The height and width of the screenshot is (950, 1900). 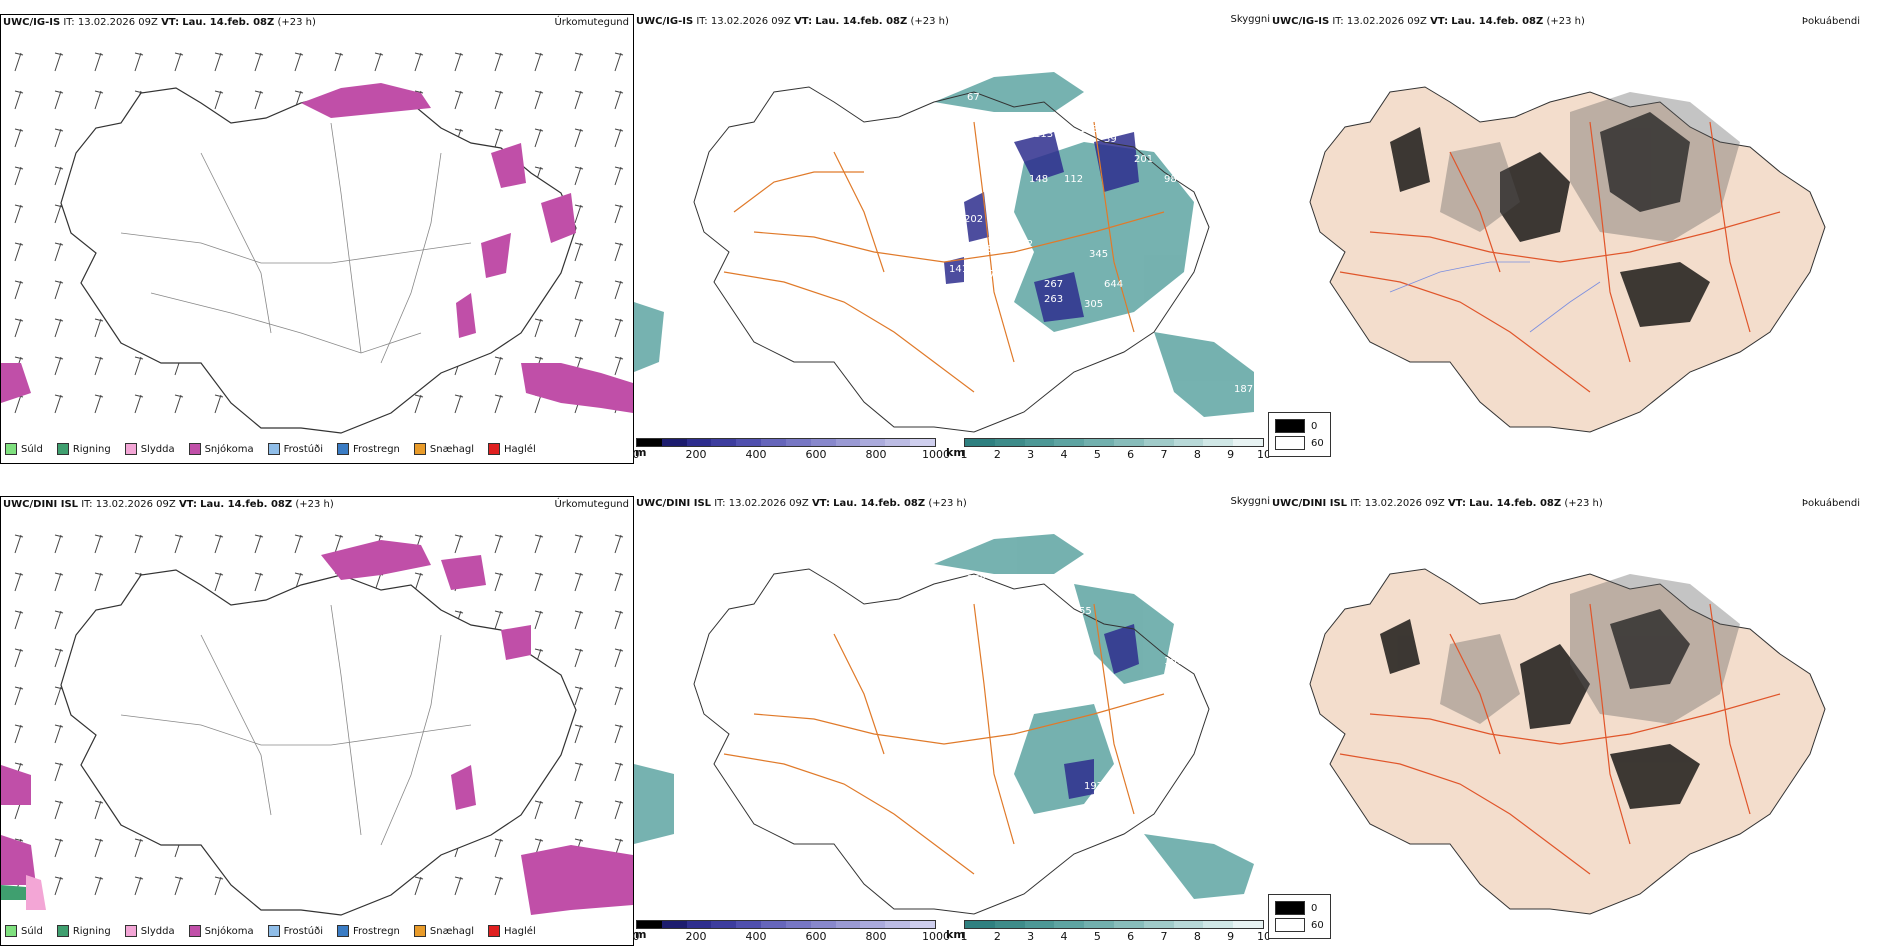 What do you see at coordinates (317, 243) in the screenshot?
I see `precip-map` at bounding box center [317, 243].